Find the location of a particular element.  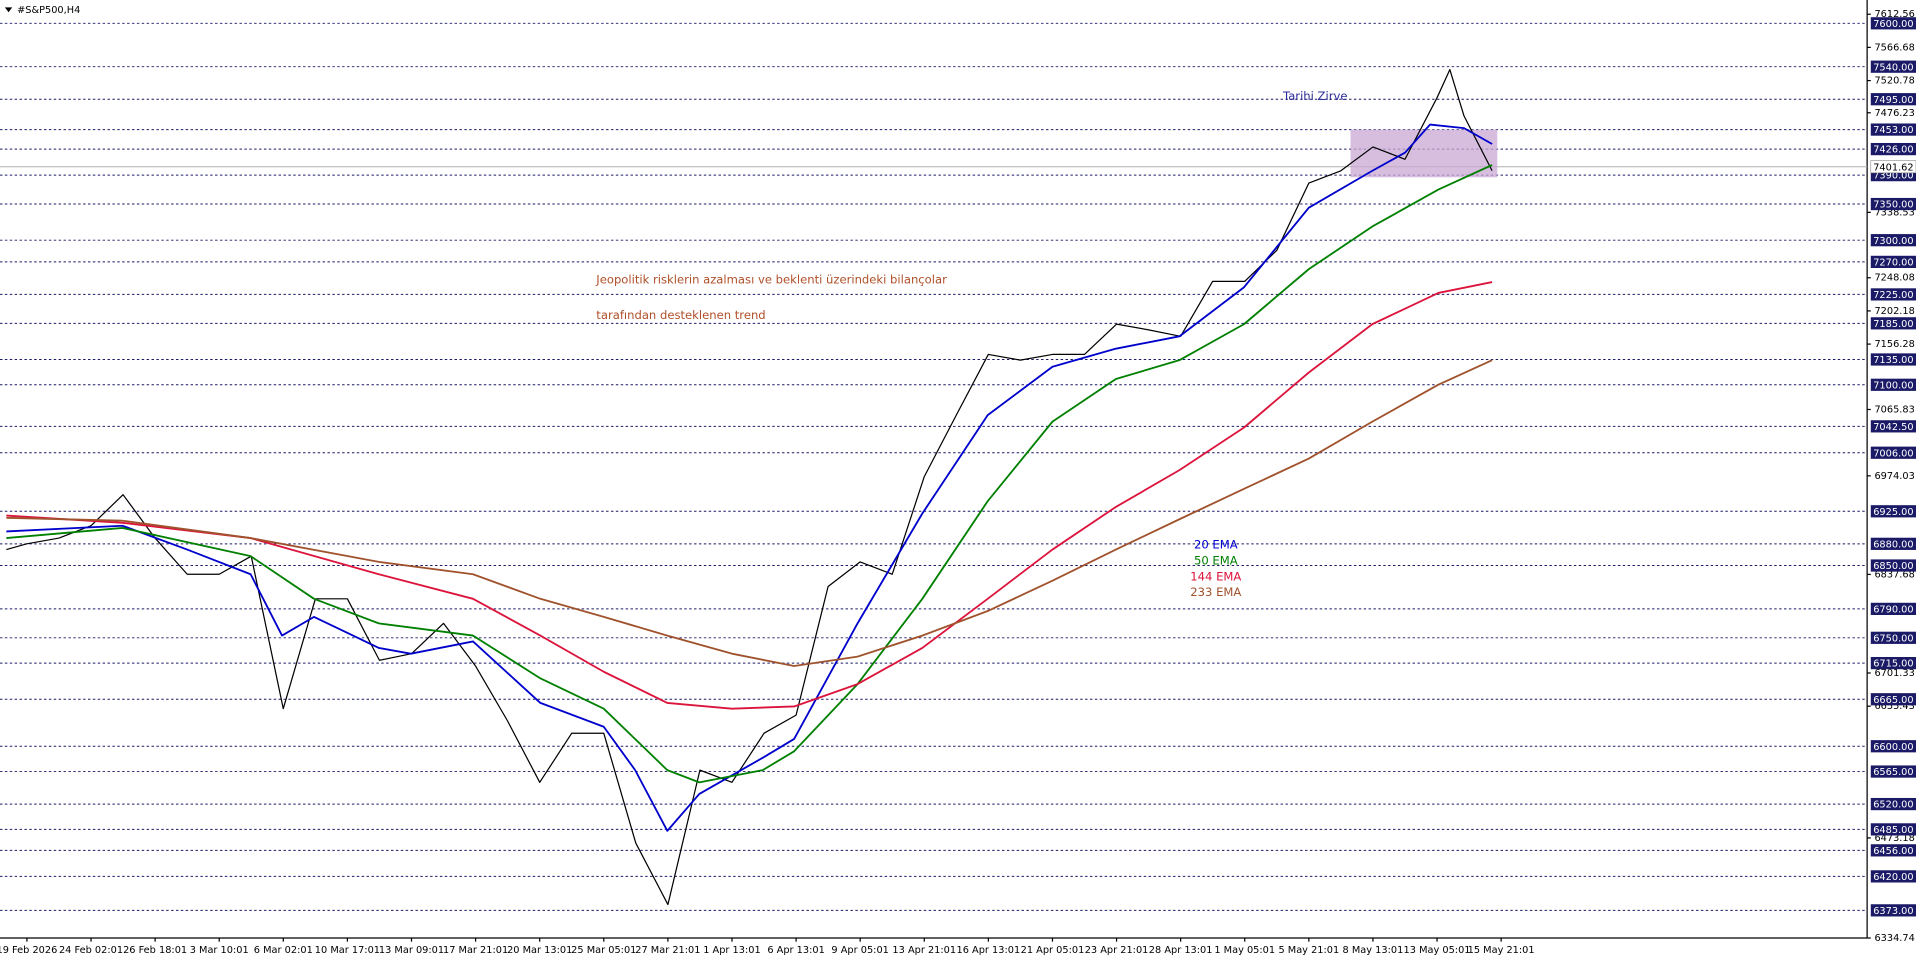

x-tick-label: 13 May 05:01 is located at coordinates (1437, 950).